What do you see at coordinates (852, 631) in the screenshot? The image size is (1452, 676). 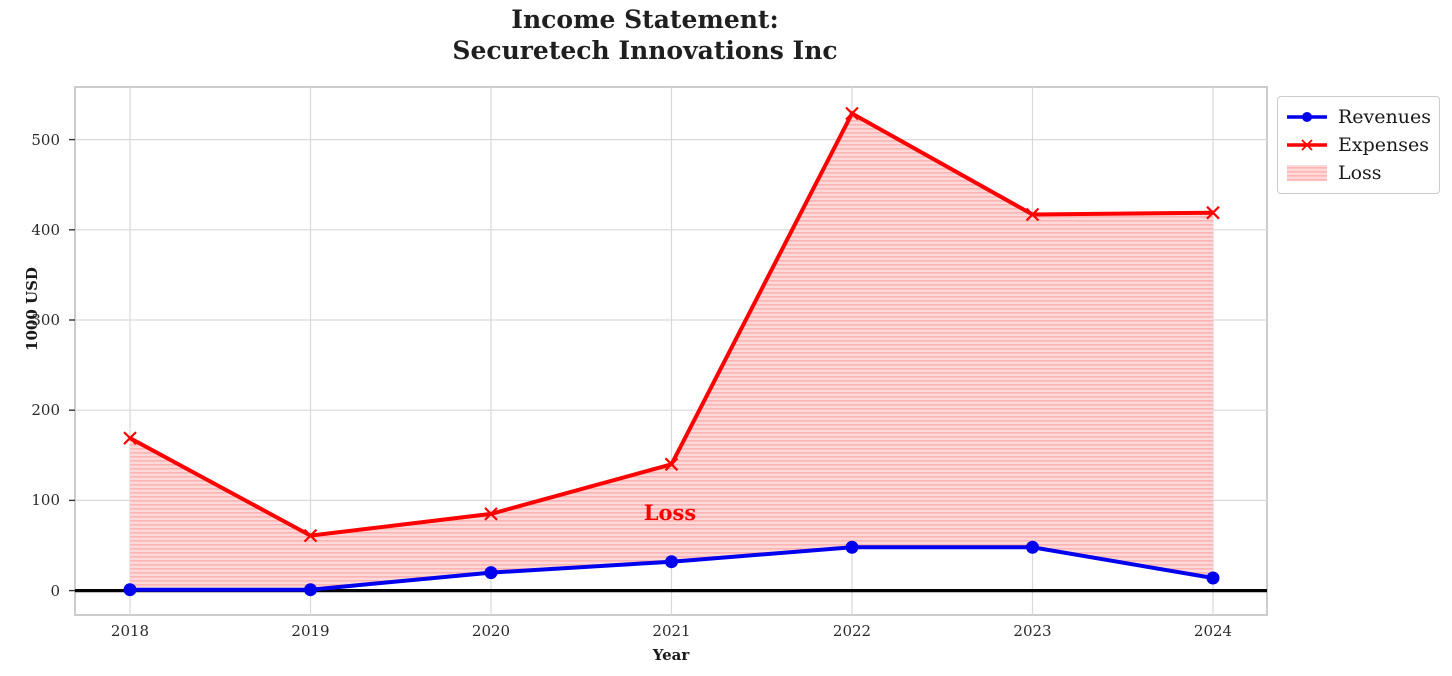 I see `x-tick-label-2022: 2022` at bounding box center [852, 631].